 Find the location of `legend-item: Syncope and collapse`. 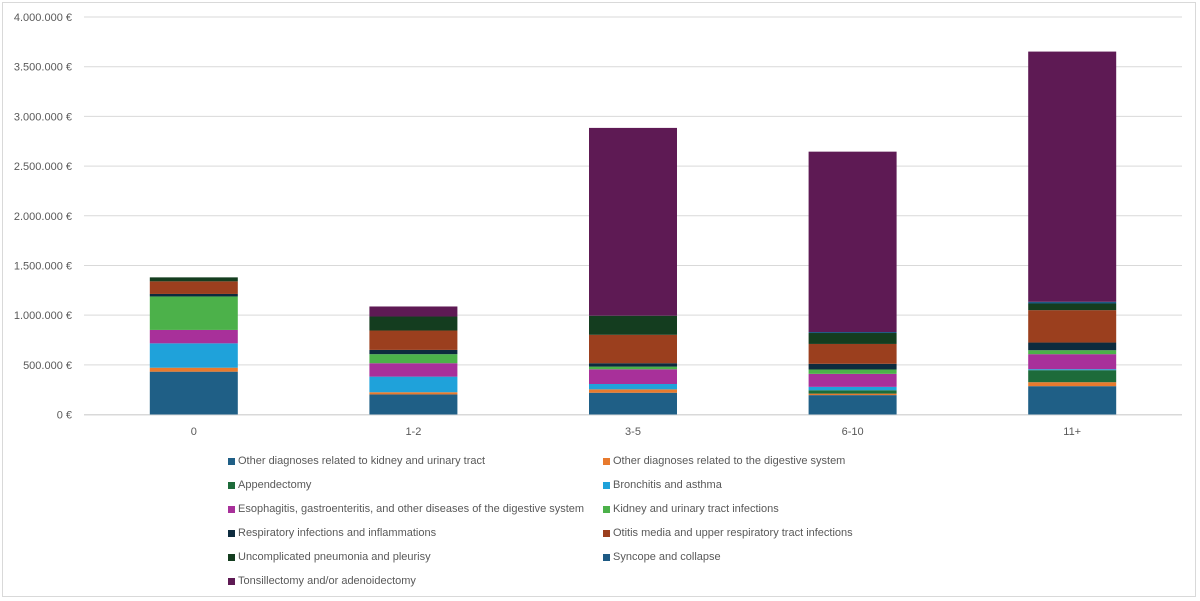

legend-item: Syncope and collapse is located at coordinates (662, 557).